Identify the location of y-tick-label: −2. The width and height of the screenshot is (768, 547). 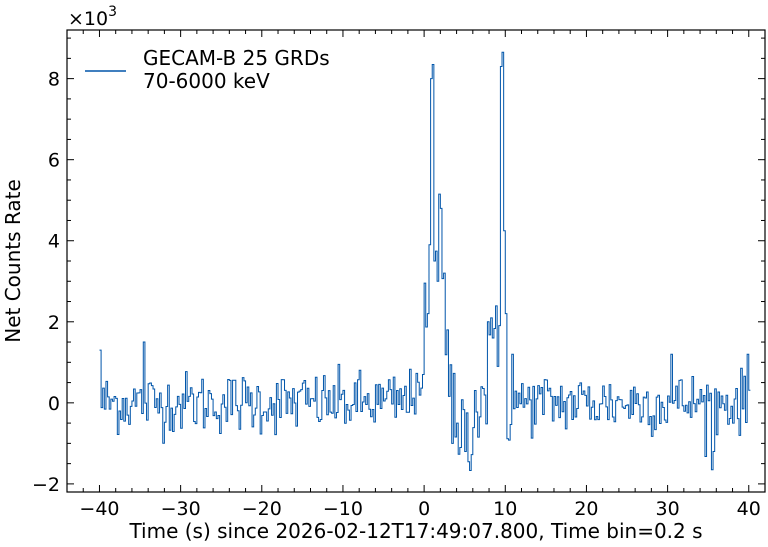
(46, 485).